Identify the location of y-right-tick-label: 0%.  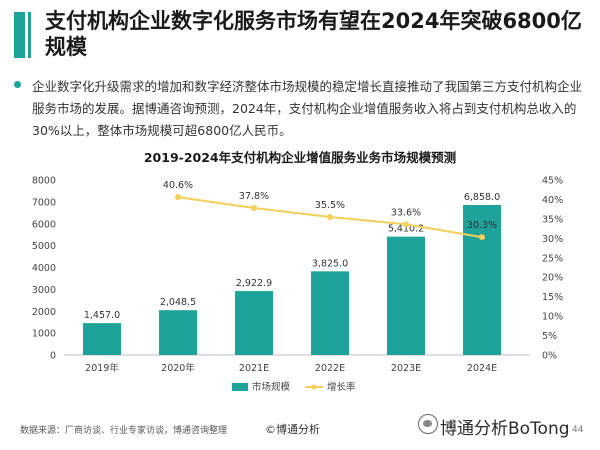
(549, 356).